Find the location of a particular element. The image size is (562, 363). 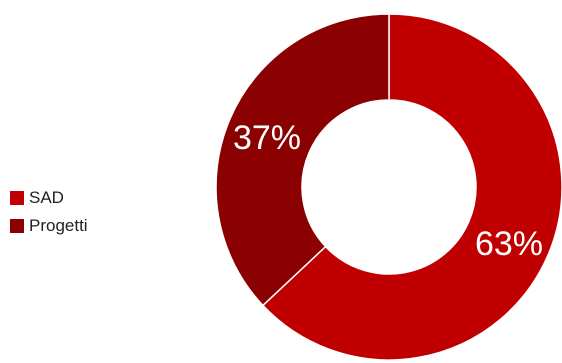

chart-legend: SAD Progetti is located at coordinates (49, 214).